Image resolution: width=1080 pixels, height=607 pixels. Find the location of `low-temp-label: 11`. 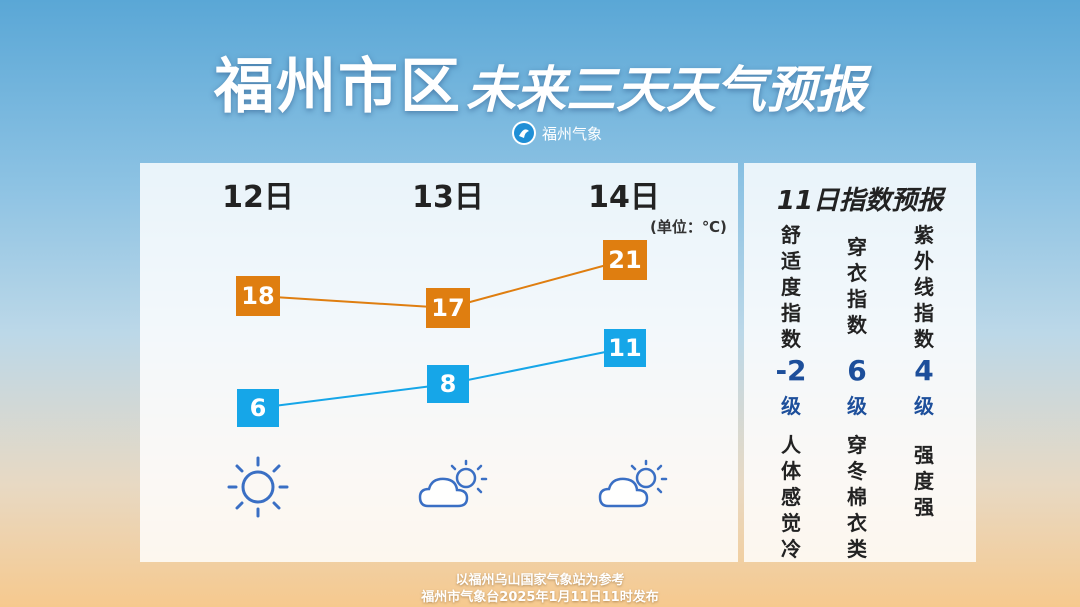

low-temp-label: 11 is located at coordinates (625, 348).